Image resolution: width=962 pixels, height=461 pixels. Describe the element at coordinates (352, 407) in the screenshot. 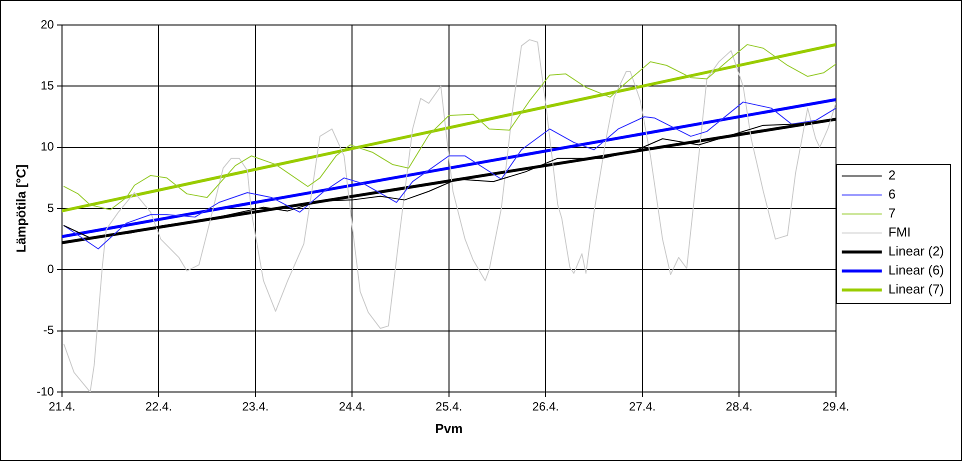

I see `x-tick-label: 24.4.` at that location.